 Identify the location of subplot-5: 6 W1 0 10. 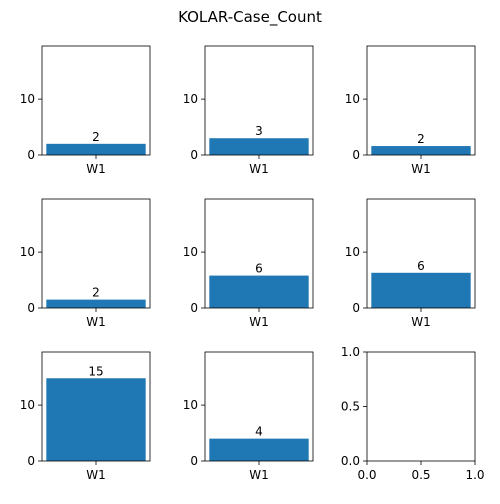
(248, 263).